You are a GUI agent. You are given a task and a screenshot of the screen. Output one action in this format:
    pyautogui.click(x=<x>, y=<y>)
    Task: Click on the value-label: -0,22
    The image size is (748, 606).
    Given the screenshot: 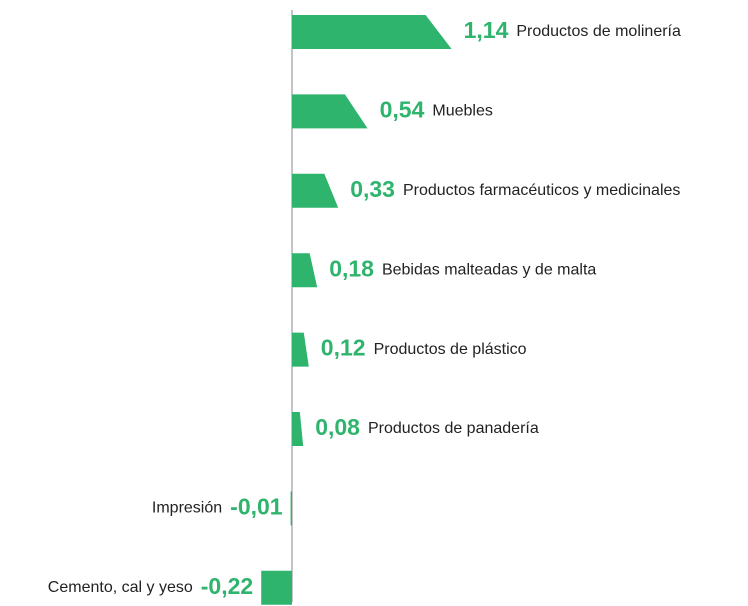 What is the action you would take?
    pyautogui.click(x=227, y=586)
    